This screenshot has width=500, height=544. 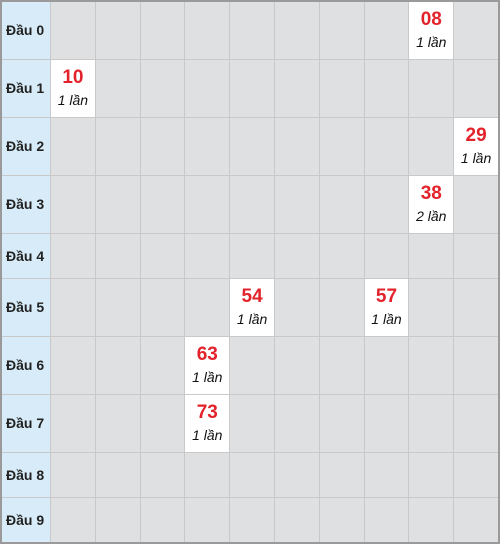 I want to click on cell: 10 1 lần, so click(x=72, y=88).